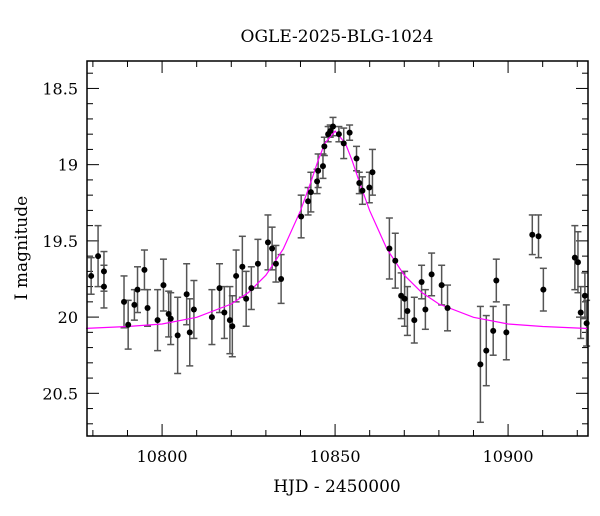  I want to click on x-tick-label: 10900, so click(508, 456).